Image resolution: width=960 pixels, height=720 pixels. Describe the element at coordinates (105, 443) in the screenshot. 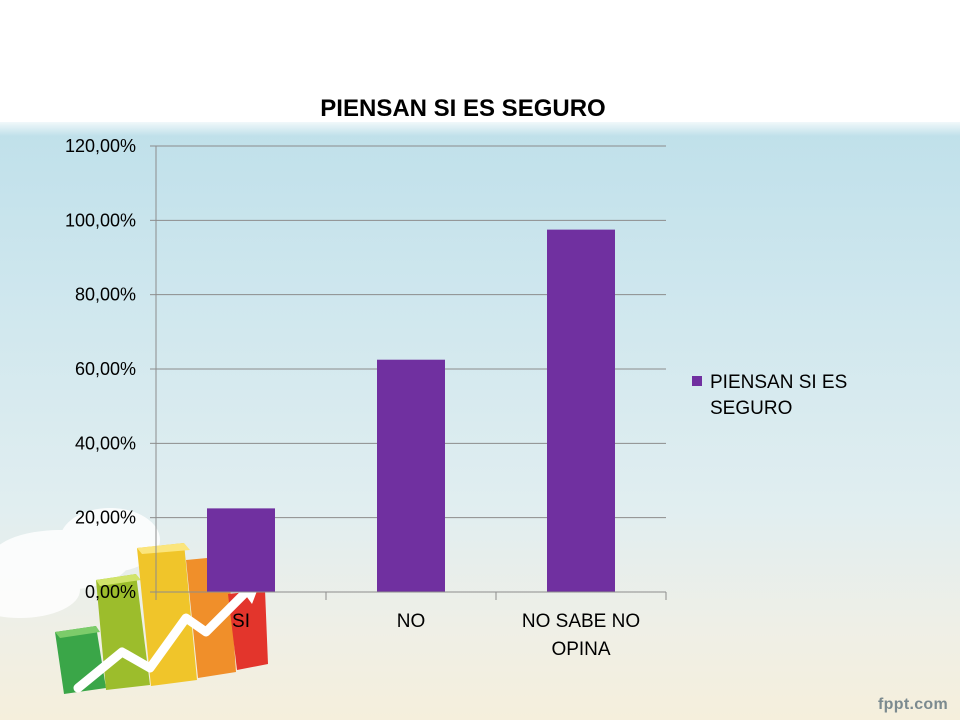

I see `y-tick-label: 40,00%` at that location.